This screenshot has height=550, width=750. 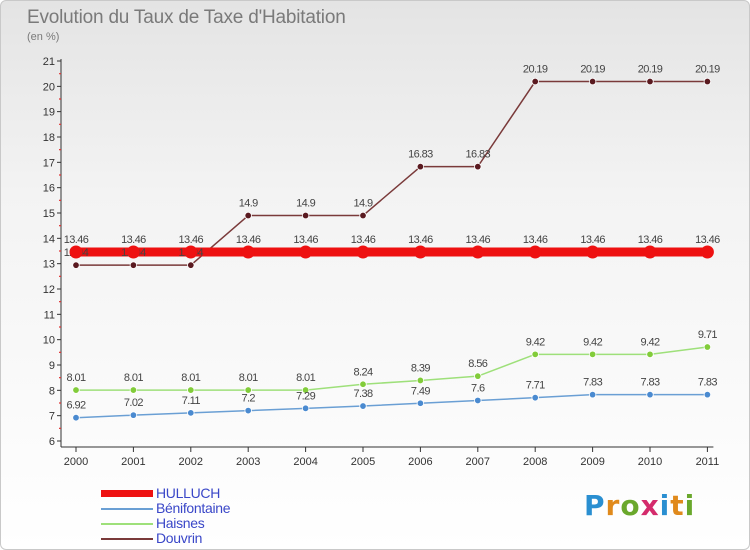 What do you see at coordinates (49, 265) in the screenshot?
I see `y-tick-label: 13` at bounding box center [49, 265].